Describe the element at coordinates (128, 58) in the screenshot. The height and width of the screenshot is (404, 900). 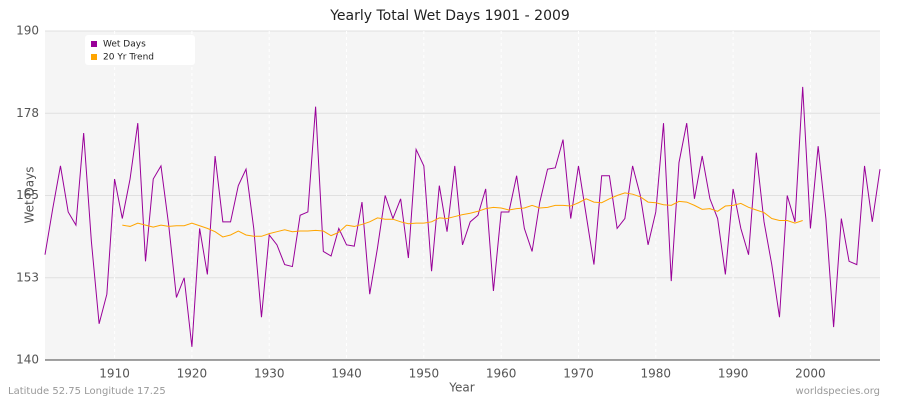
I see `legend-label: 20 Yr Trend` at that location.